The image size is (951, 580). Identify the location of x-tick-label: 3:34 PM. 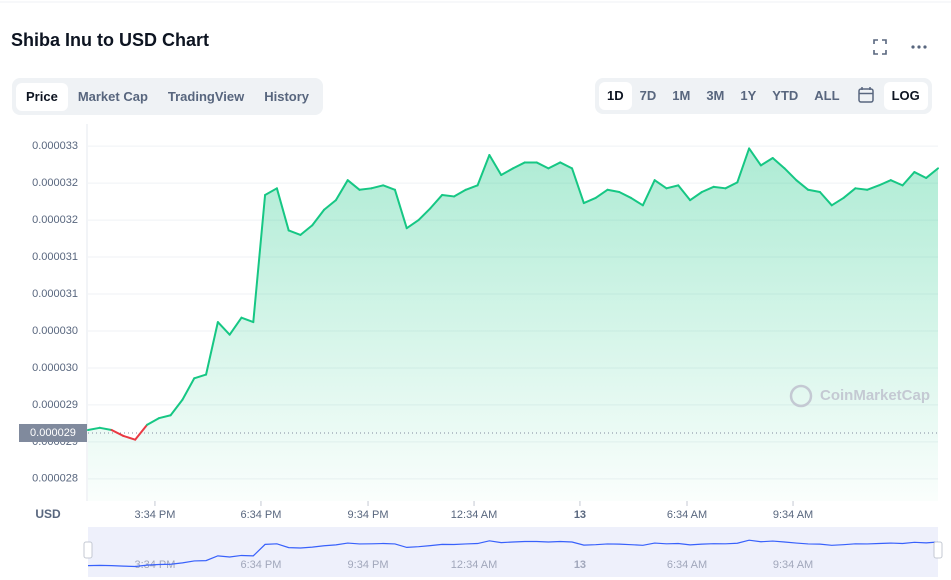
(154, 515).